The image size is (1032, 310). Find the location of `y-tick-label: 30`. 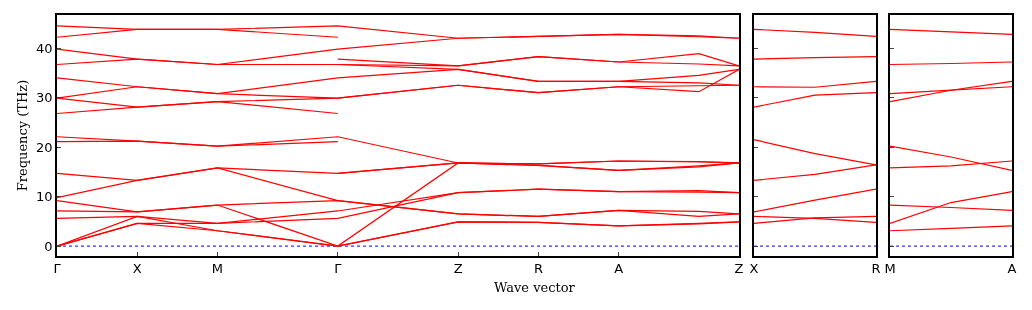

y-tick-label: 30 is located at coordinates (44, 98).